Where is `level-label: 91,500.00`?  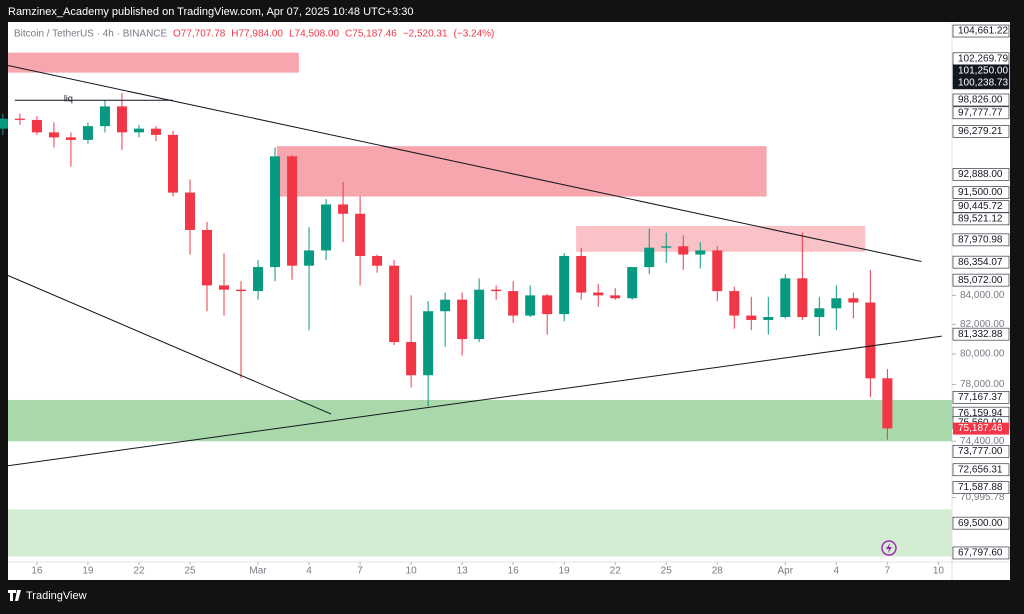
level-label: 91,500.00 is located at coordinates (980, 192).